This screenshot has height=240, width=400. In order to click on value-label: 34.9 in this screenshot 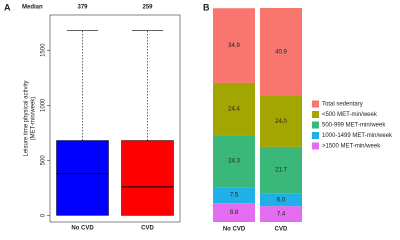, I will do `click(234, 46)`.